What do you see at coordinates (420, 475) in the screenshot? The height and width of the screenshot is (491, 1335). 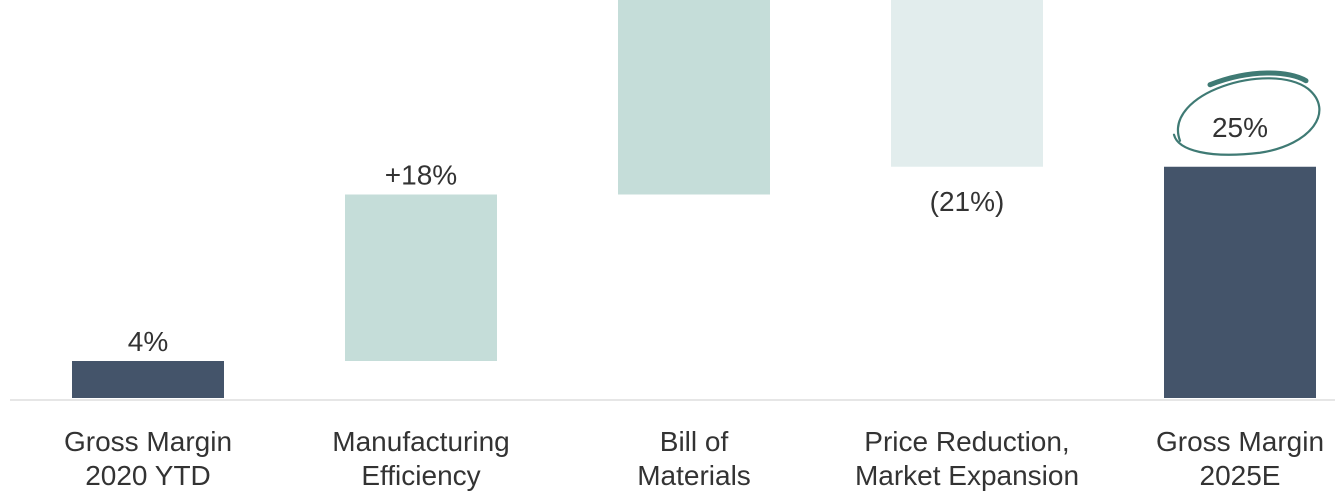 I see `category-label-1-line-2: Efficiency` at bounding box center [420, 475].